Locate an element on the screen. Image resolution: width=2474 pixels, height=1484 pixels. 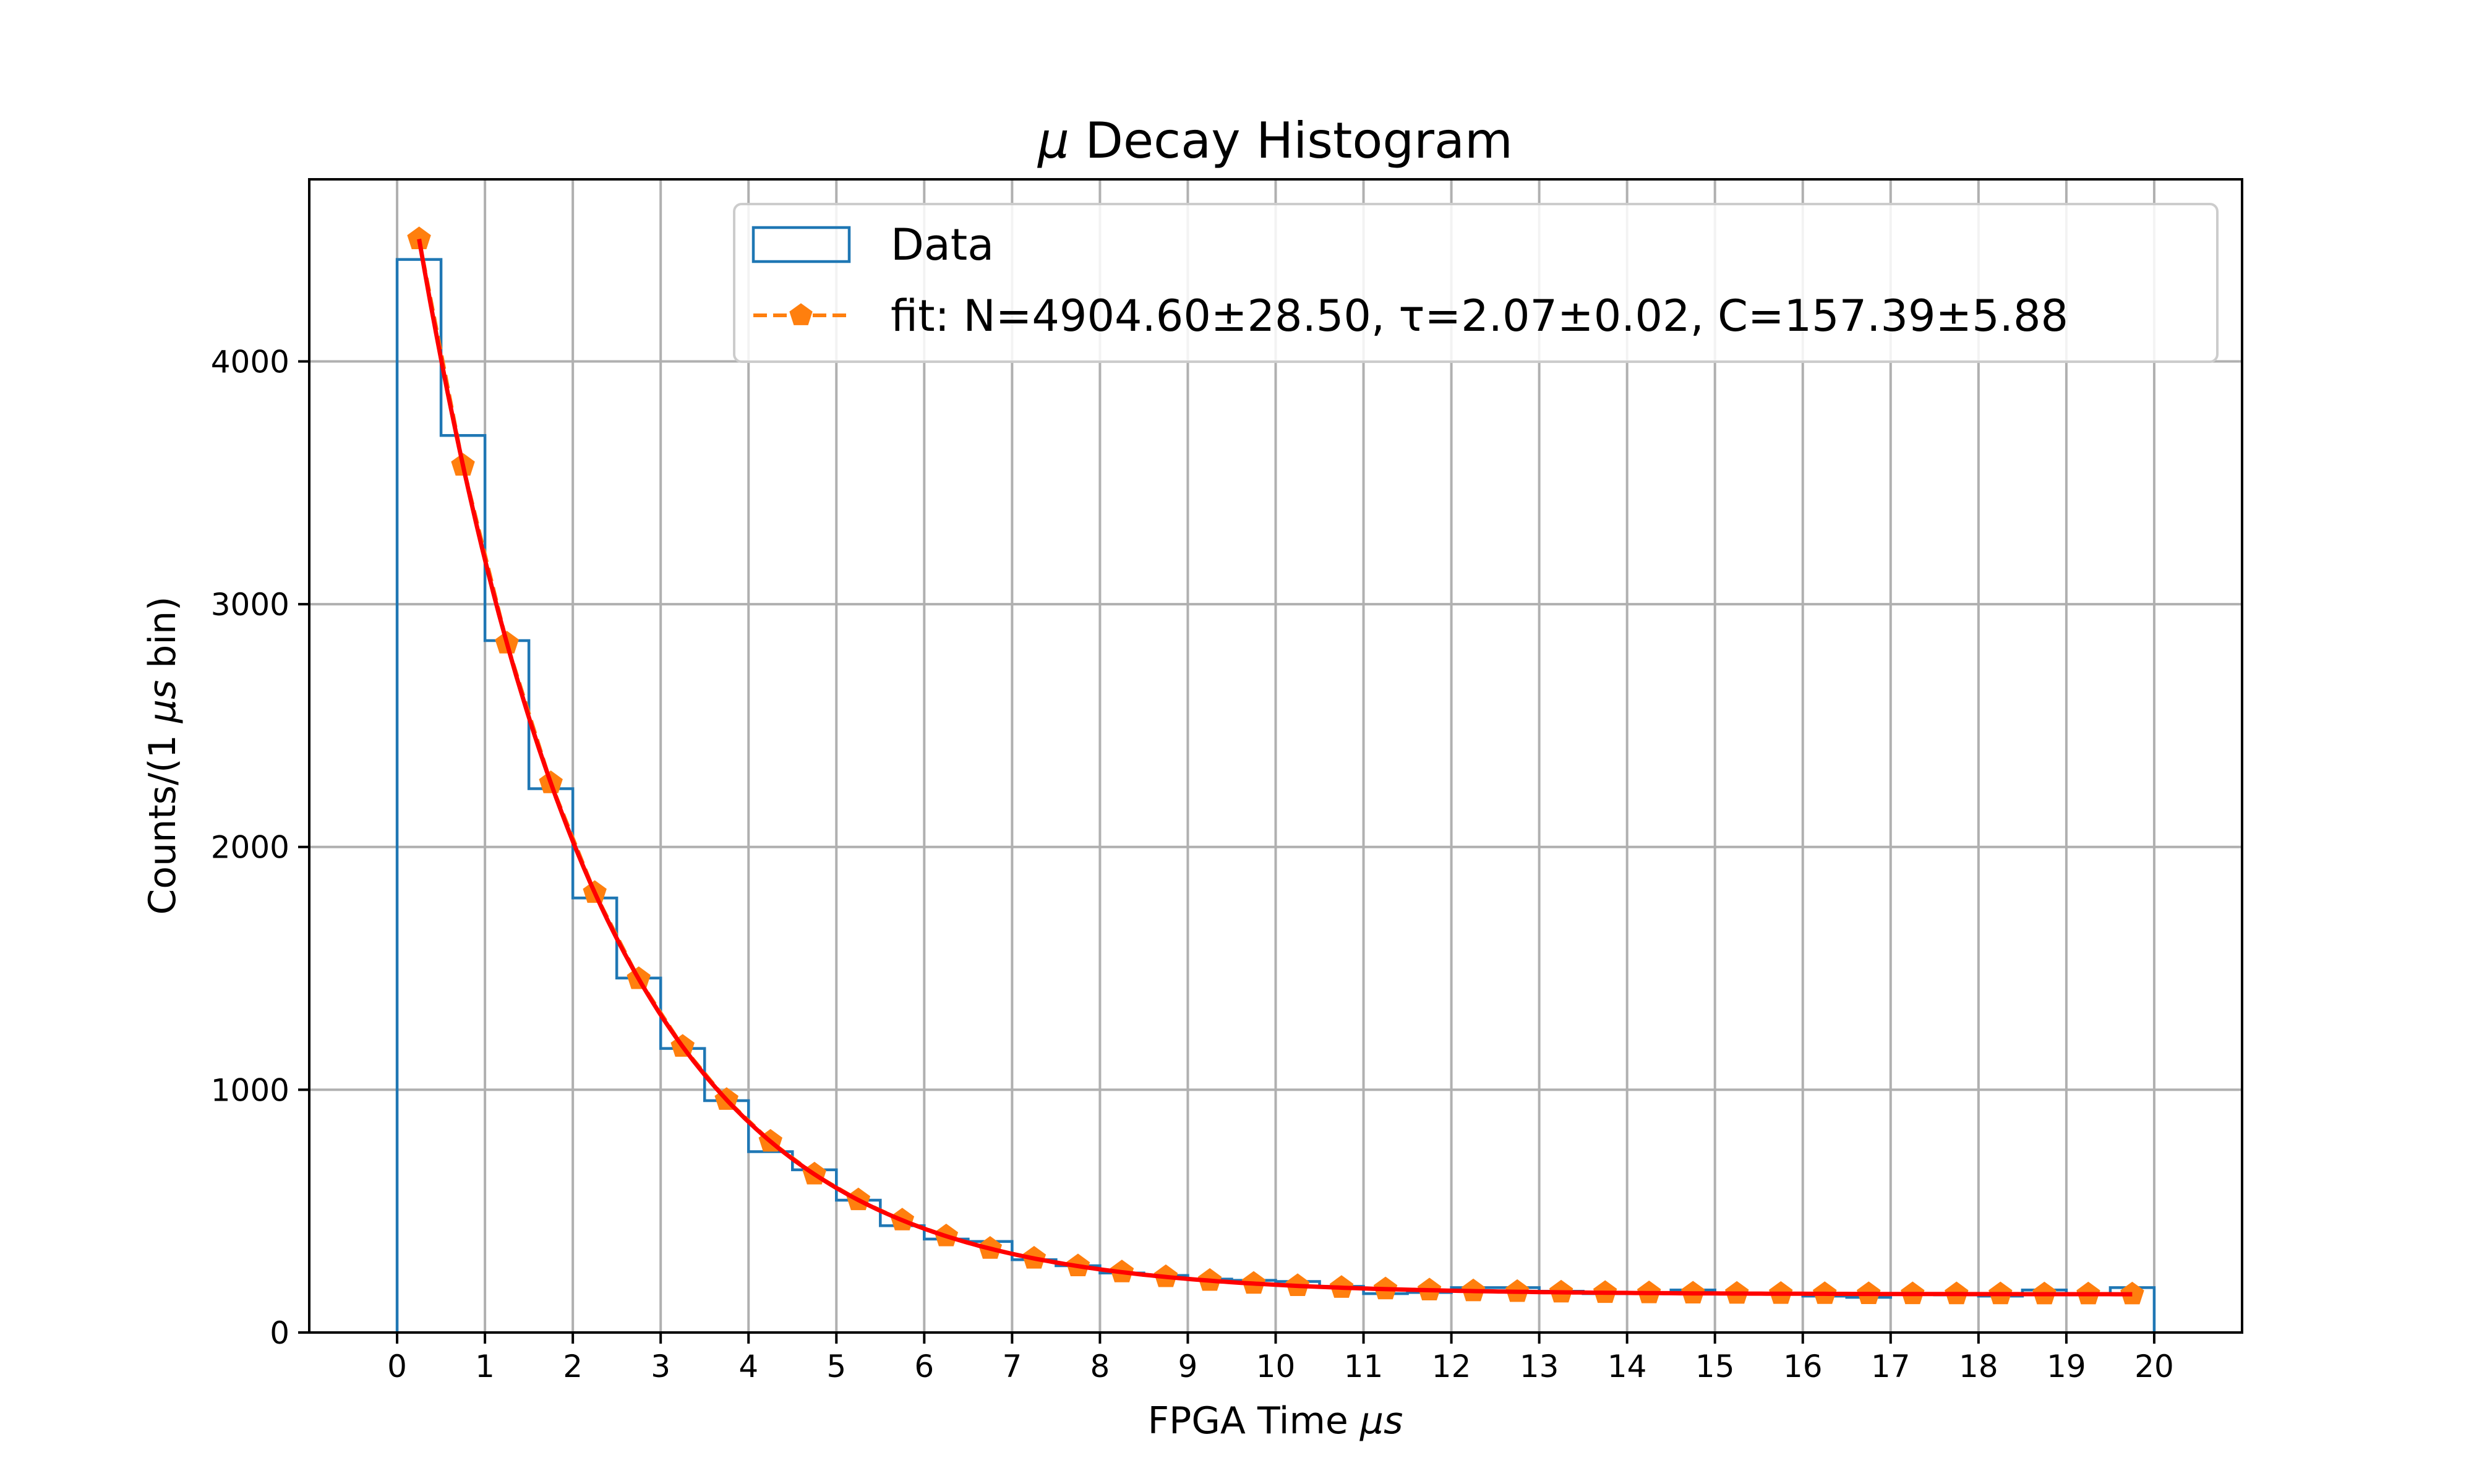
chart-title: μ Decay Histogram is located at coordinates (1275, 140).